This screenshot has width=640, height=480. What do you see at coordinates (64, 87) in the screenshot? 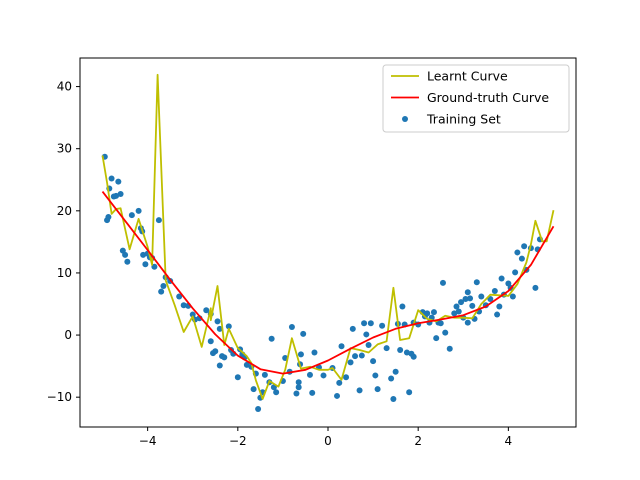
I see `y-tick-label: 40` at bounding box center [64, 87].